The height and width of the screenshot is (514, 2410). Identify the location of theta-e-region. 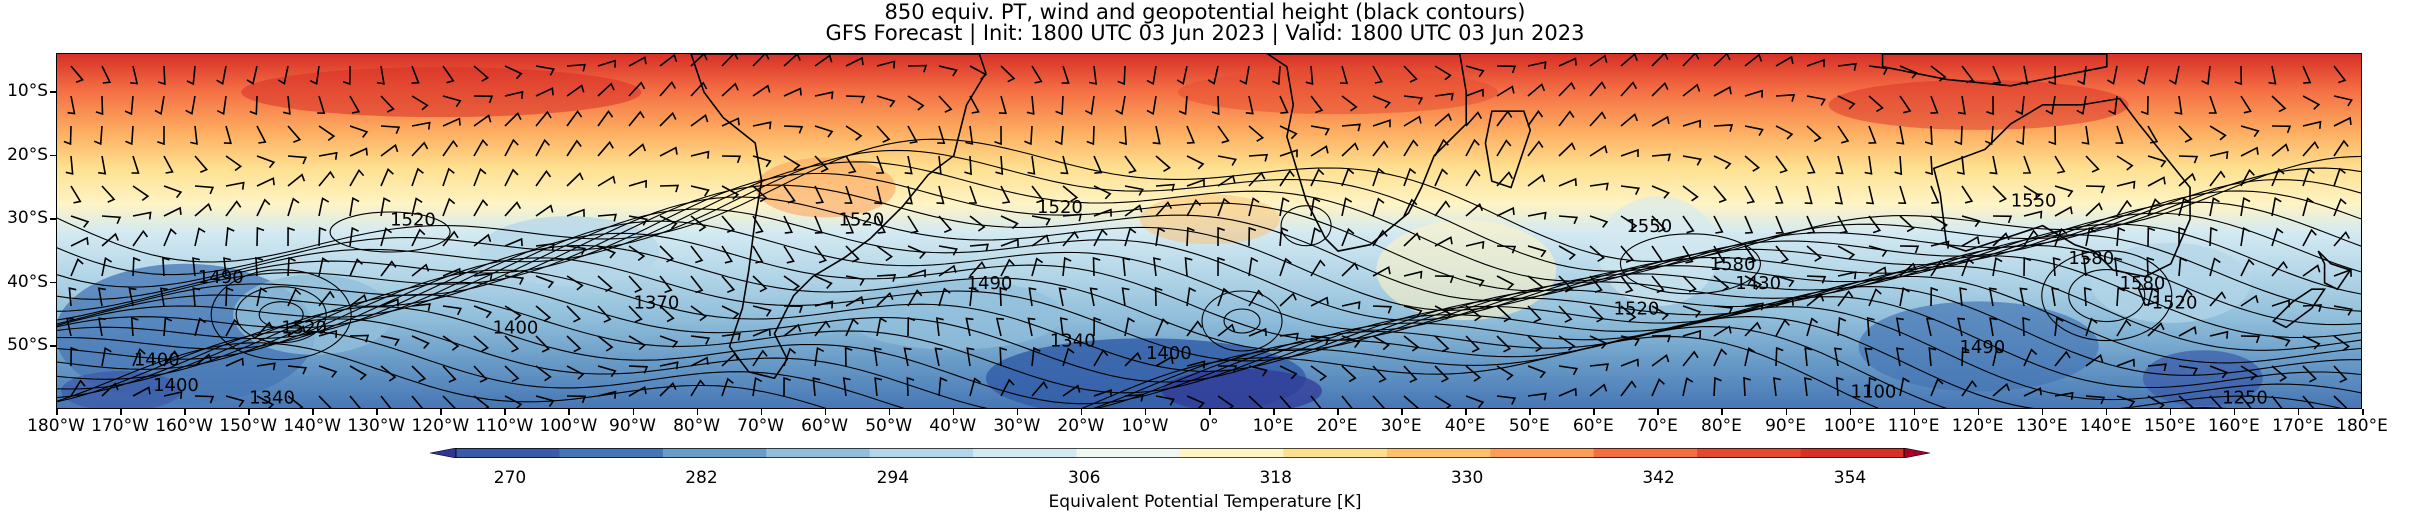
(1210, 219).